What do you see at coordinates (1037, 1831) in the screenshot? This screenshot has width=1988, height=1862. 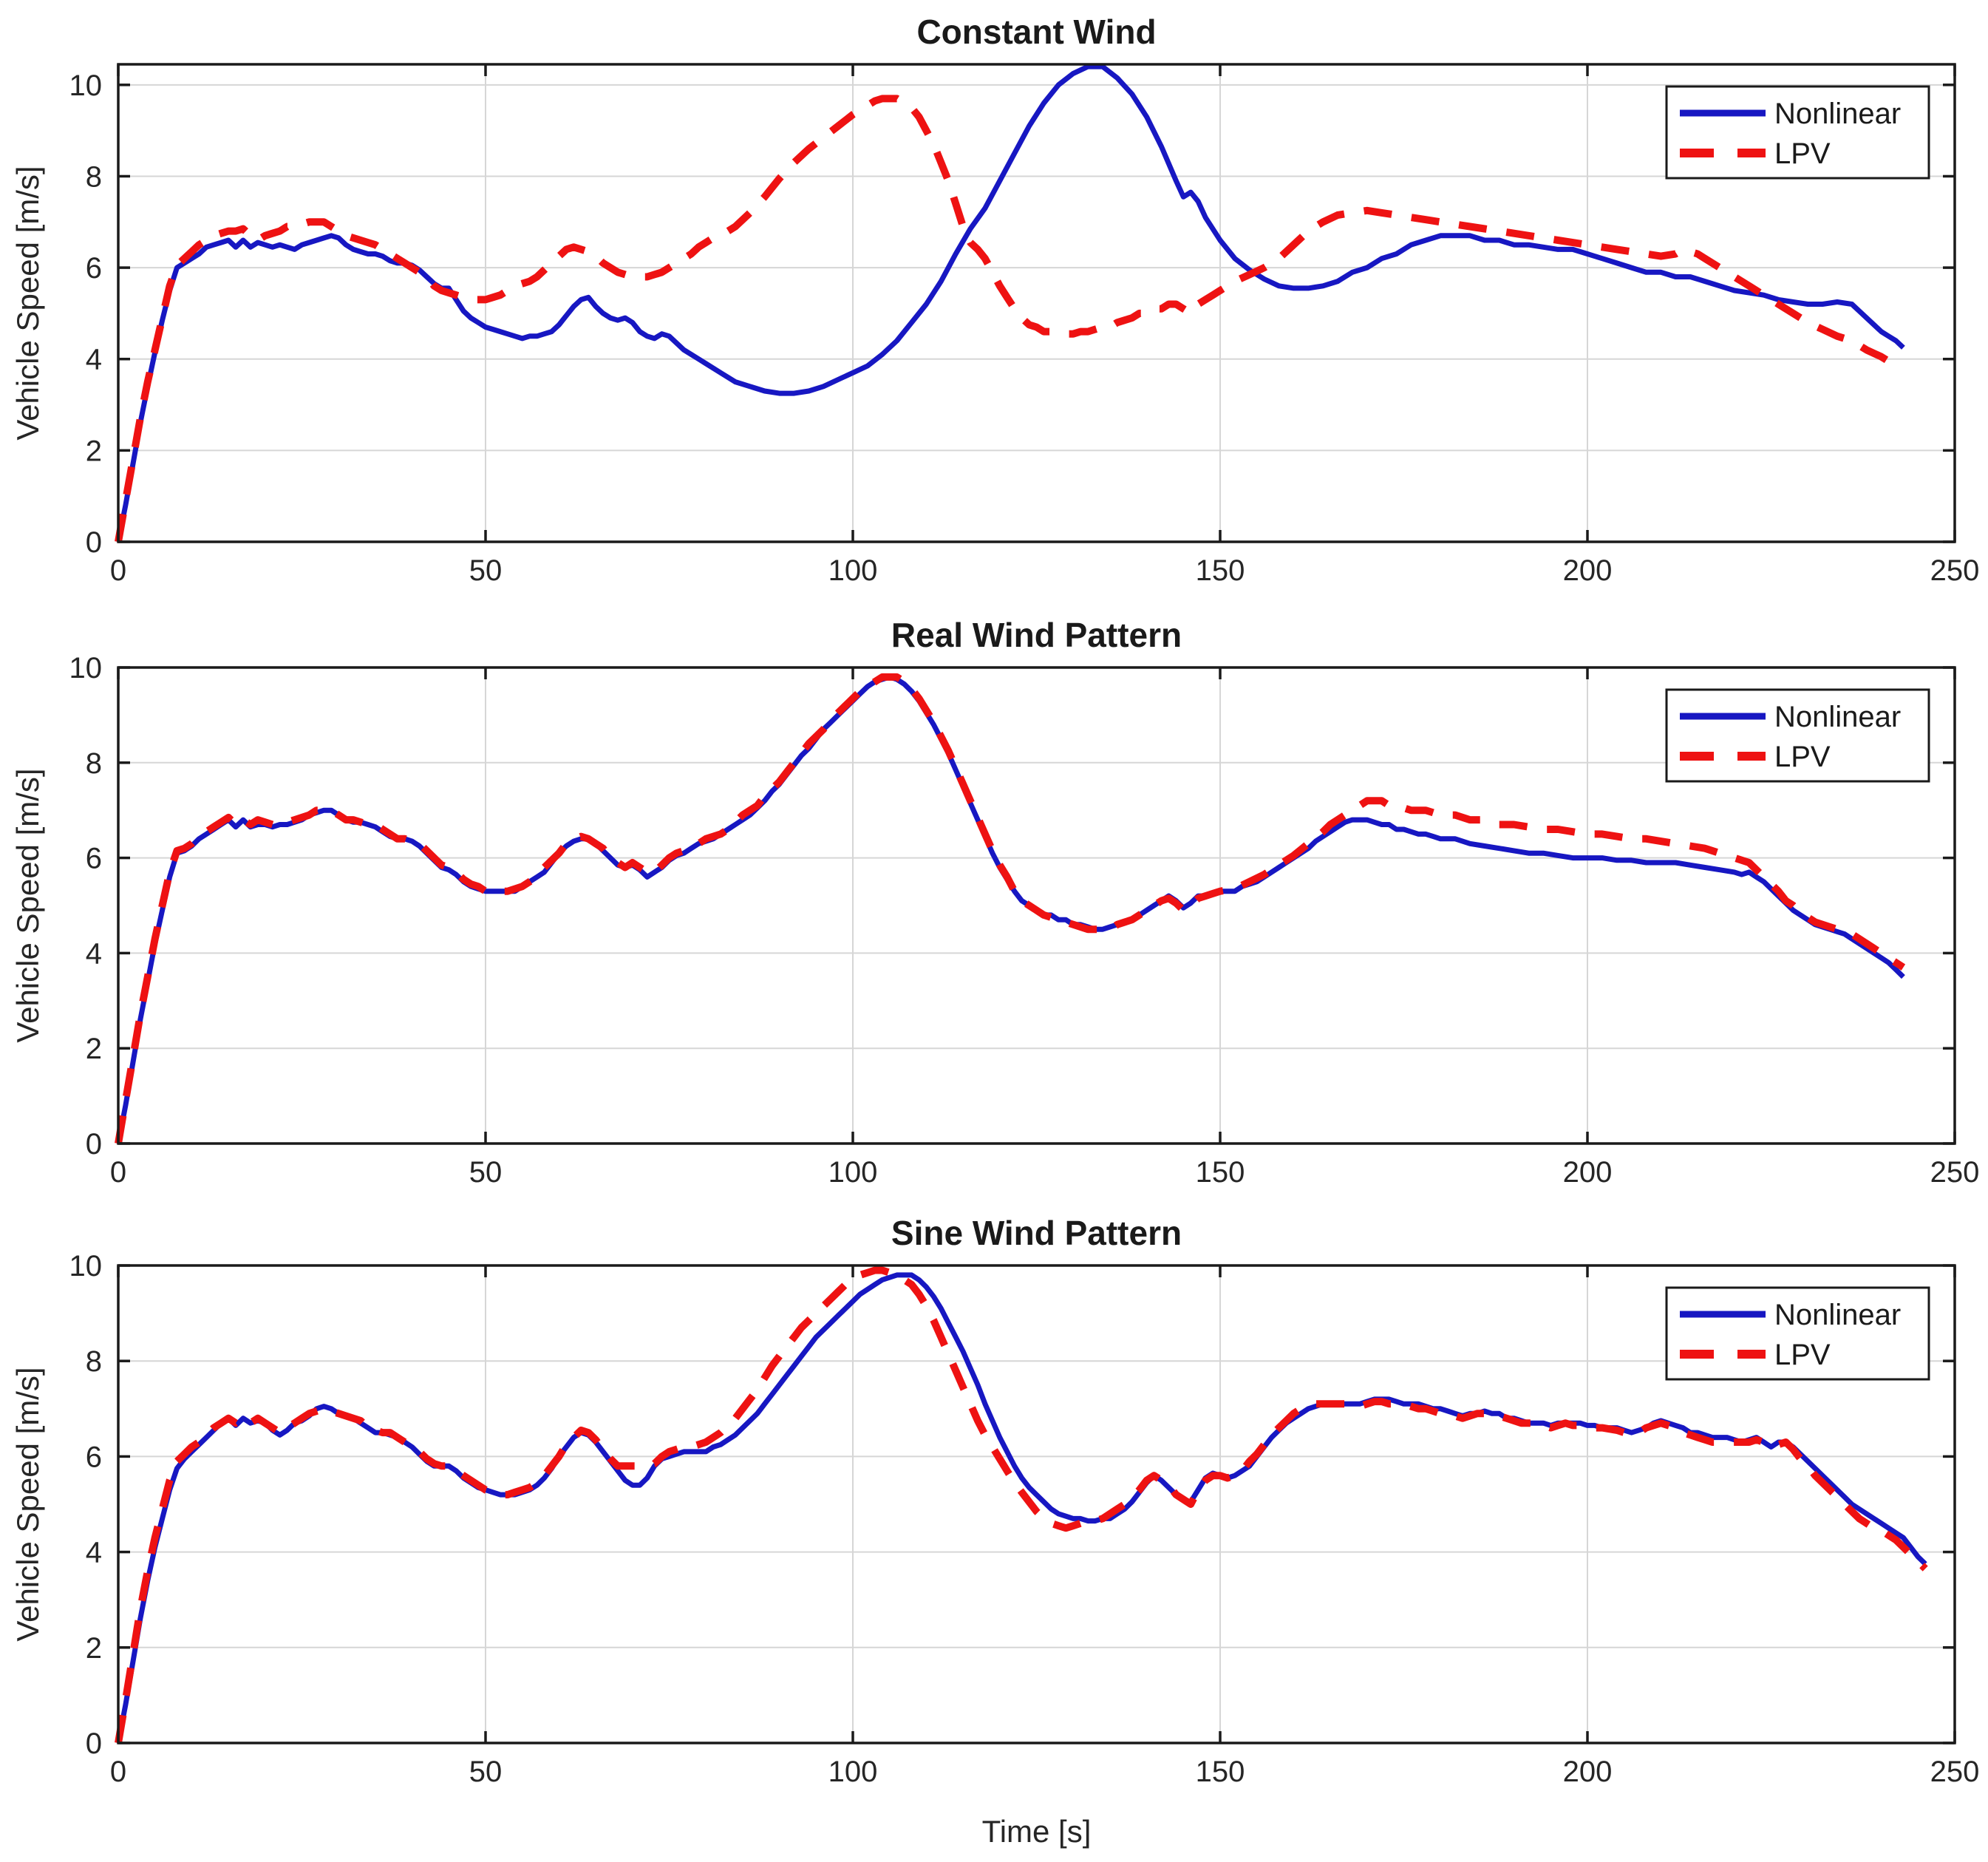 I see `x-axis-label: Time [s]` at bounding box center [1037, 1831].